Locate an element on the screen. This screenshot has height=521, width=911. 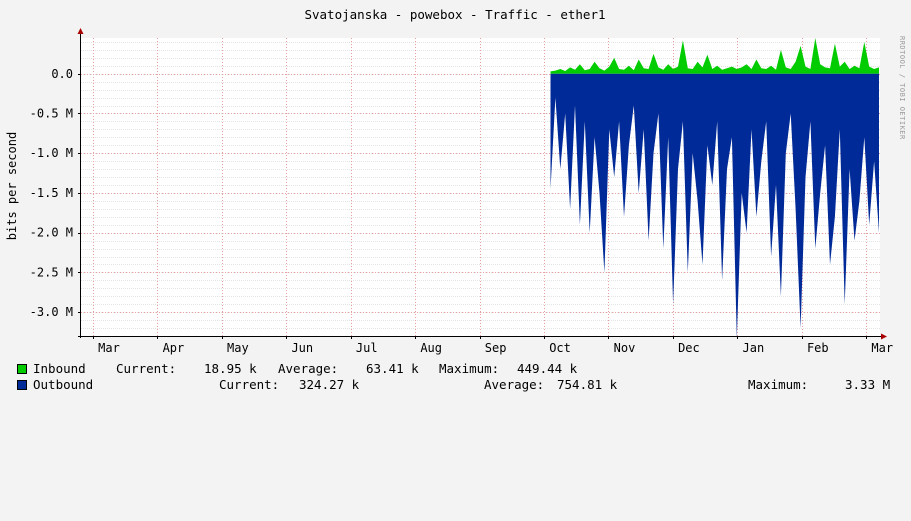
inbound-swatch is located at coordinates (22, 369).